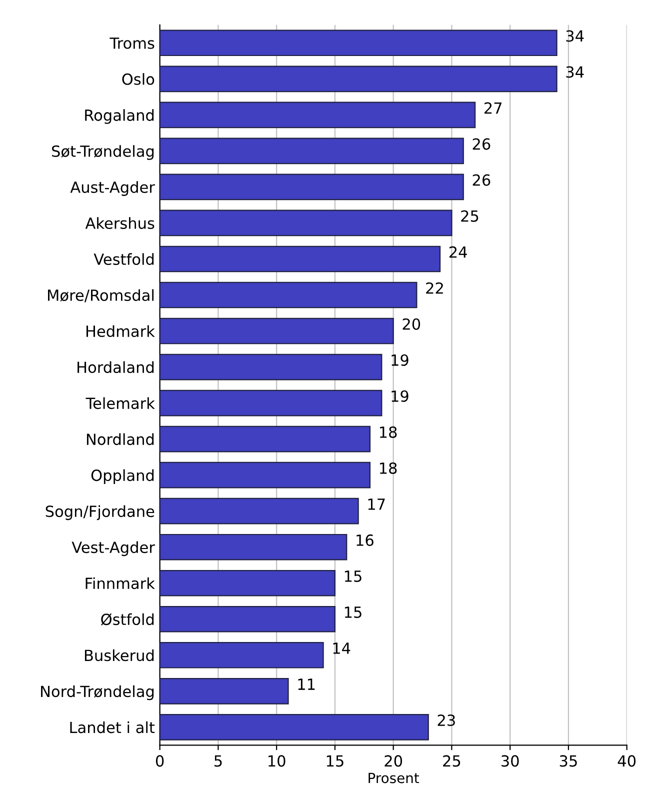 Image resolution: width=655 pixels, height=803 pixels. I want to click on y-tick-label: Oslo, so click(138, 79).